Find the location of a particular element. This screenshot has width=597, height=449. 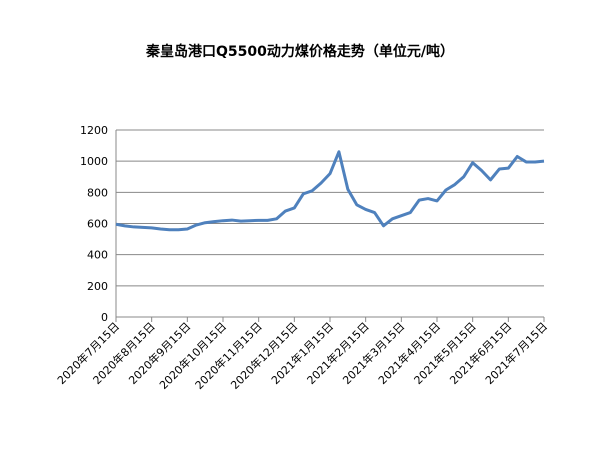

x-tick-label: 2020年8月15日 is located at coordinates (124, 353).